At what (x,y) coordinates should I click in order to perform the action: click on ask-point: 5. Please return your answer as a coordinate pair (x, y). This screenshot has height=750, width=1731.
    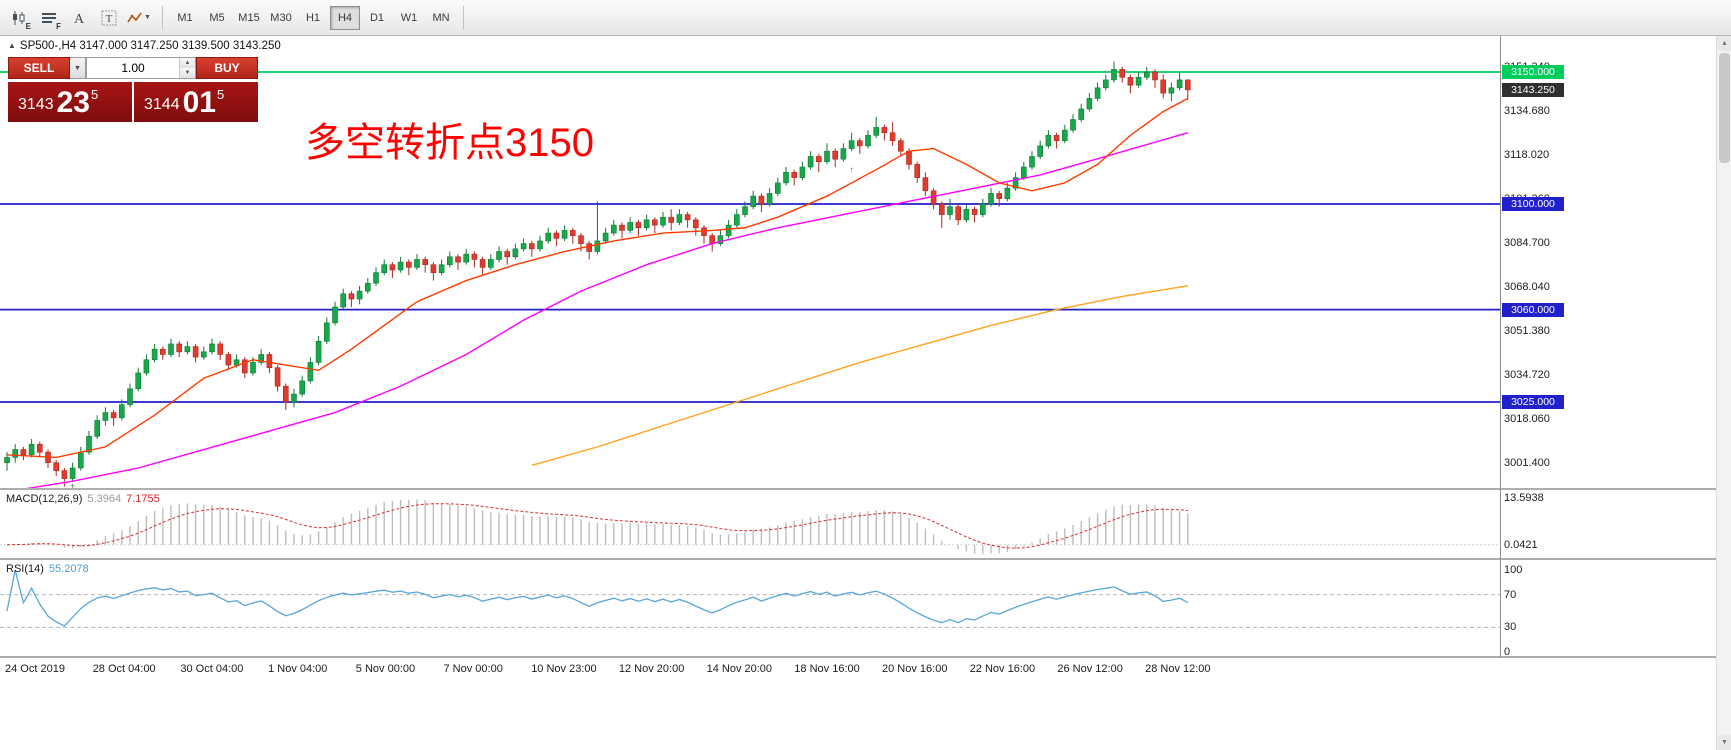
    Looking at the image, I should click on (220, 94).